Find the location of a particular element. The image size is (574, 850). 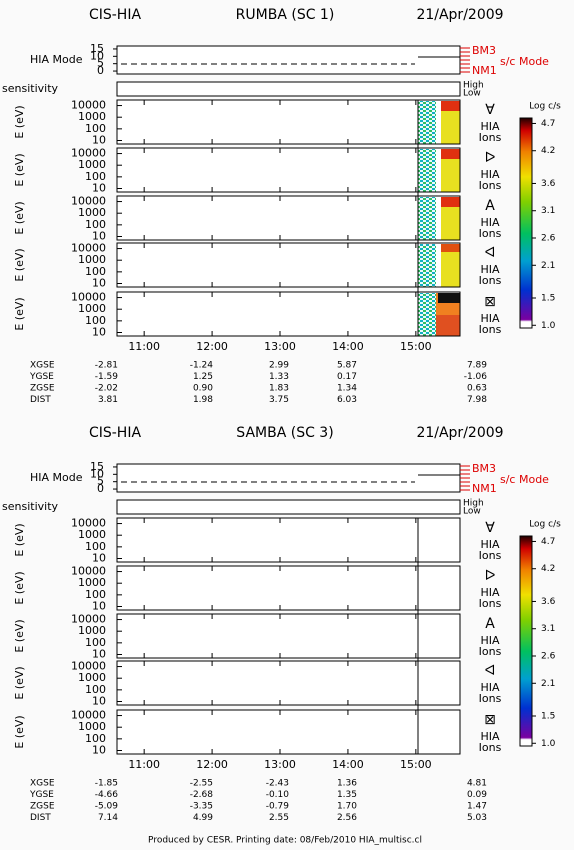

mode-title: s/c Mode is located at coordinates (524, 479).